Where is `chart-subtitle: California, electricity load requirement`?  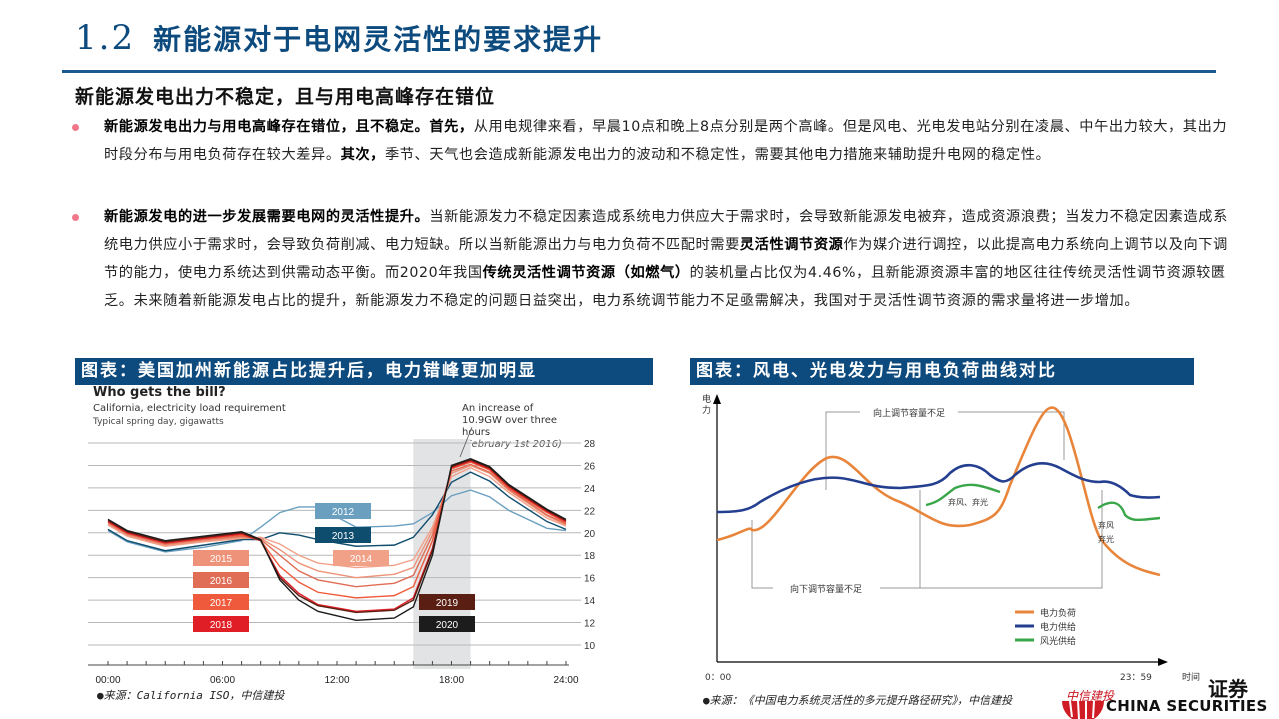 chart-subtitle: California, electricity load requirement is located at coordinates (189, 408).